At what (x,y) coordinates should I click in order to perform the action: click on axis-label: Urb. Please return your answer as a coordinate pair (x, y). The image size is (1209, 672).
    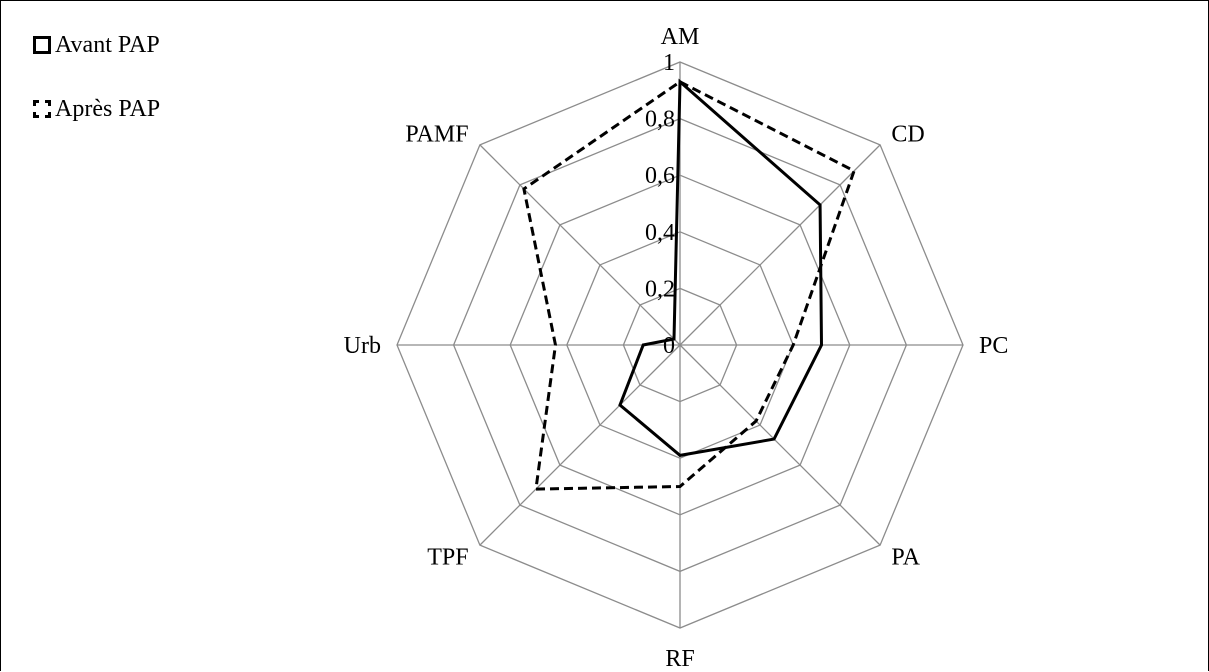
    Looking at the image, I should click on (362, 346).